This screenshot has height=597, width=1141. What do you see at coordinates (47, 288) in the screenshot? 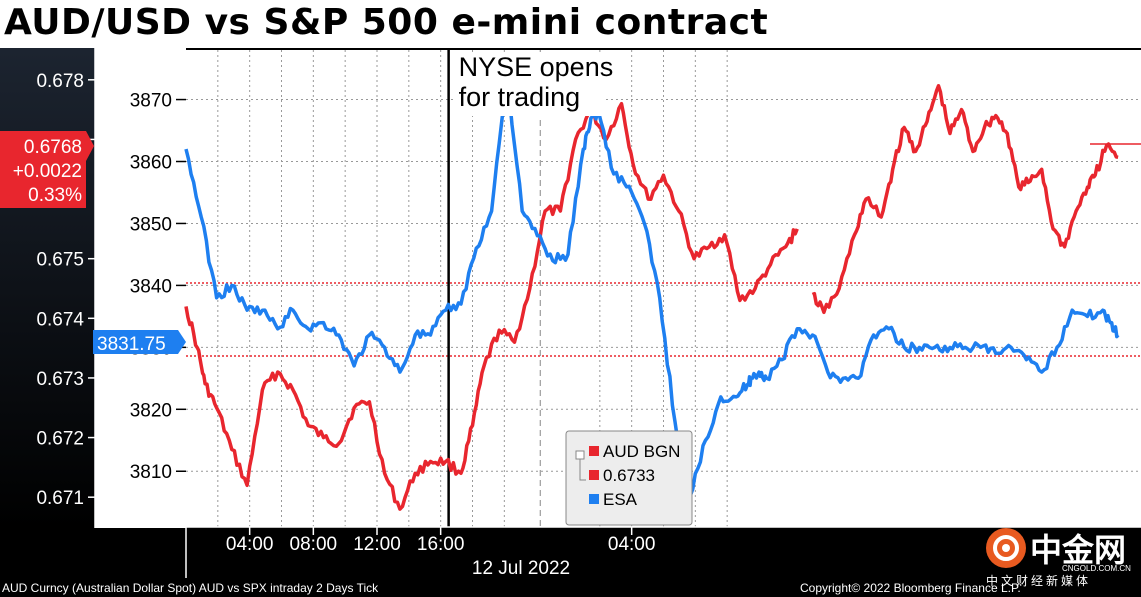
I see `left-axis-panel` at bounding box center [47, 288].